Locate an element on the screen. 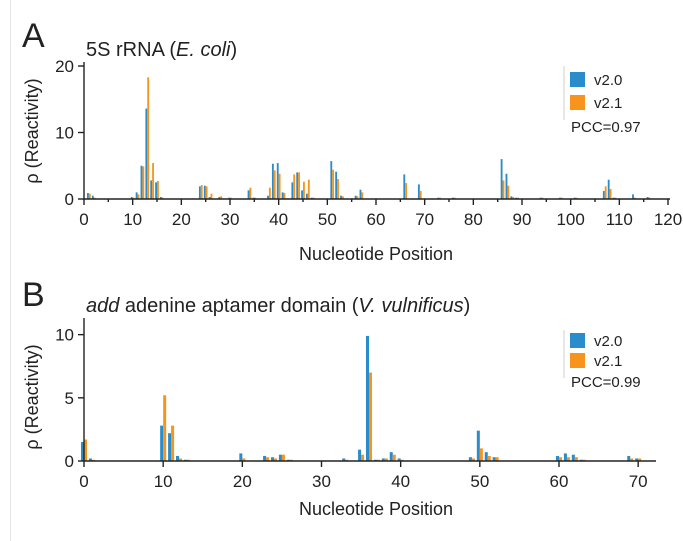 The width and height of the screenshot is (683, 541). page-edge-line is located at coordinates (10, 270).